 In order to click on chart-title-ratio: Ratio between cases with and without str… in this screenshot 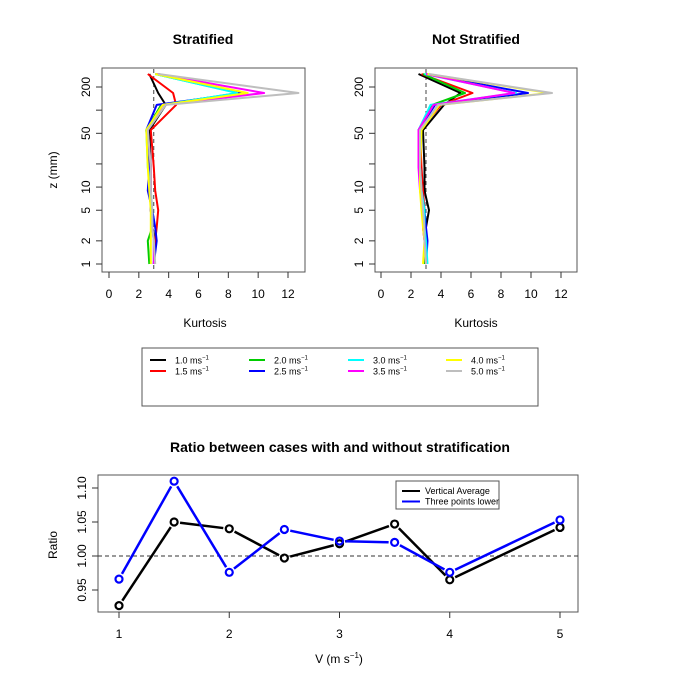, I will do `click(340, 447)`.